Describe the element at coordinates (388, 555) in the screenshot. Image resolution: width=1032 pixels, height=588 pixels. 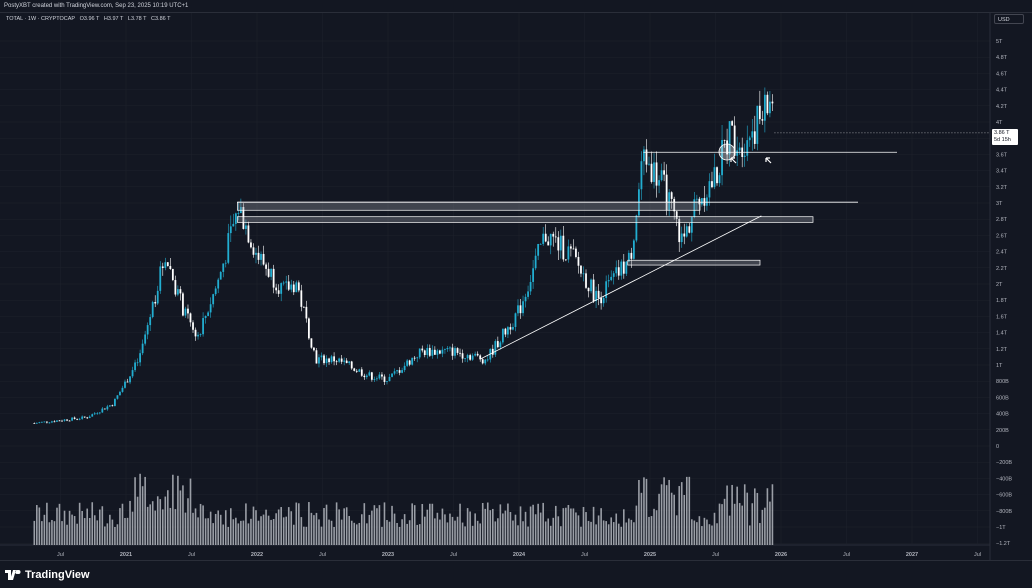
I see `time-tick-label: 2023` at that location.